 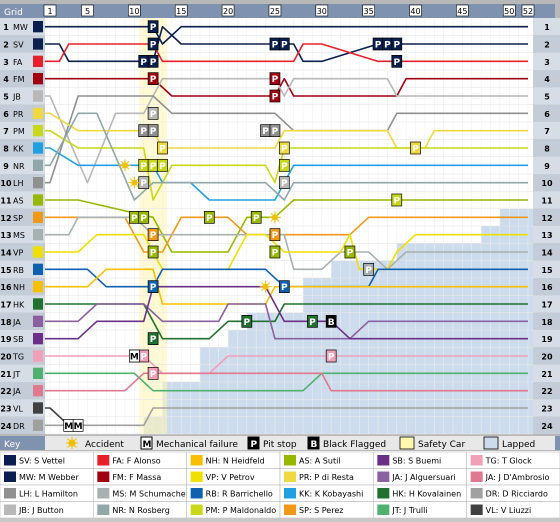 What do you see at coordinates (230, 477) in the screenshot?
I see `driver-key-name: VP: V Petrov` at bounding box center [230, 477].